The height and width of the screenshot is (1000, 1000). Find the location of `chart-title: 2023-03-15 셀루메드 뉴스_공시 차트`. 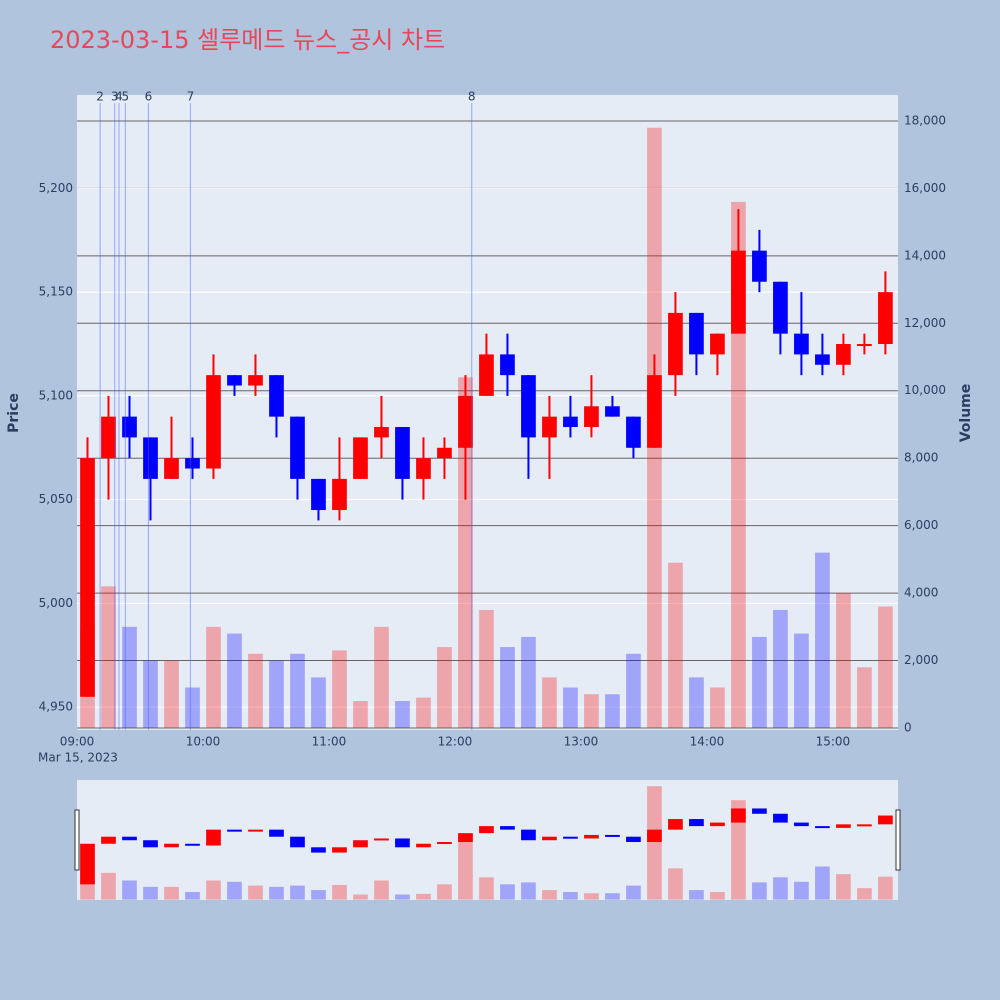

chart-title: 2023-03-15 셀루메드 뉴스_공시 차트 is located at coordinates (247, 40).